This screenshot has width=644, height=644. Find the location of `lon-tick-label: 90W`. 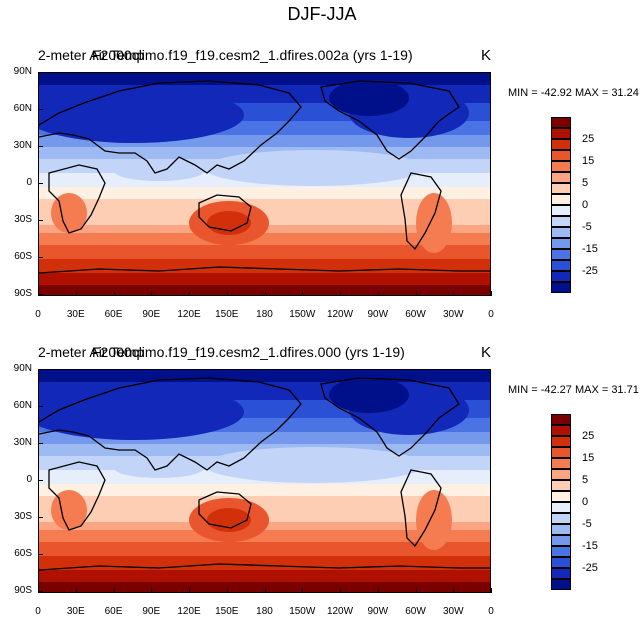

lon-tick-label: 90W is located at coordinates (378, 314).